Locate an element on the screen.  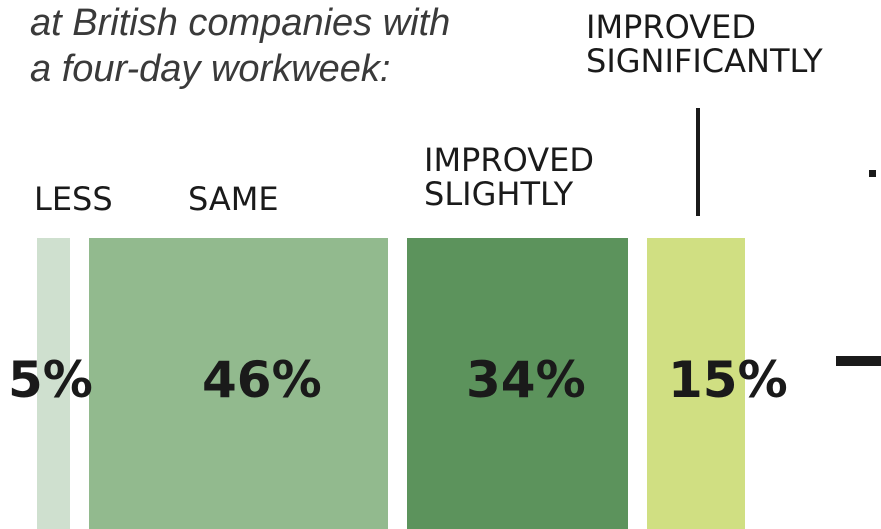
label-leader-line is located at coordinates (698, 162).